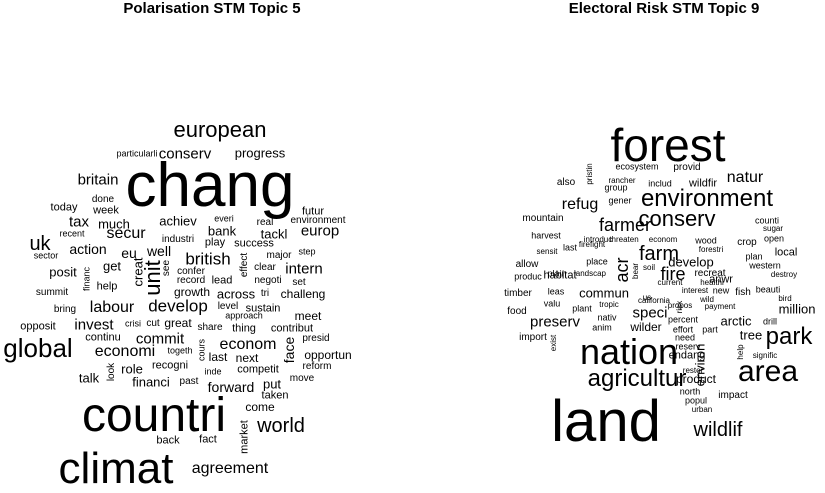 The width and height of the screenshot is (825, 493). What do you see at coordinates (687, 167) in the screenshot?
I see `word-provid: provid` at bounding box center [687, 167].